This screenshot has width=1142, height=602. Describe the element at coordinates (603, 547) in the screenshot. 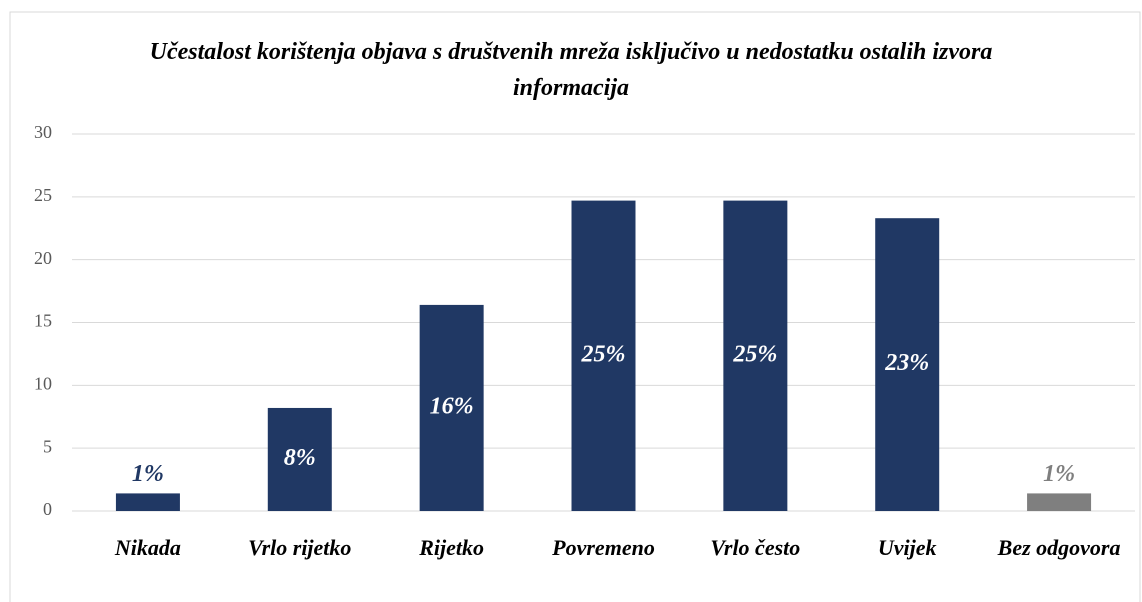

I see `x-tick-label: Povremeno` at that location.